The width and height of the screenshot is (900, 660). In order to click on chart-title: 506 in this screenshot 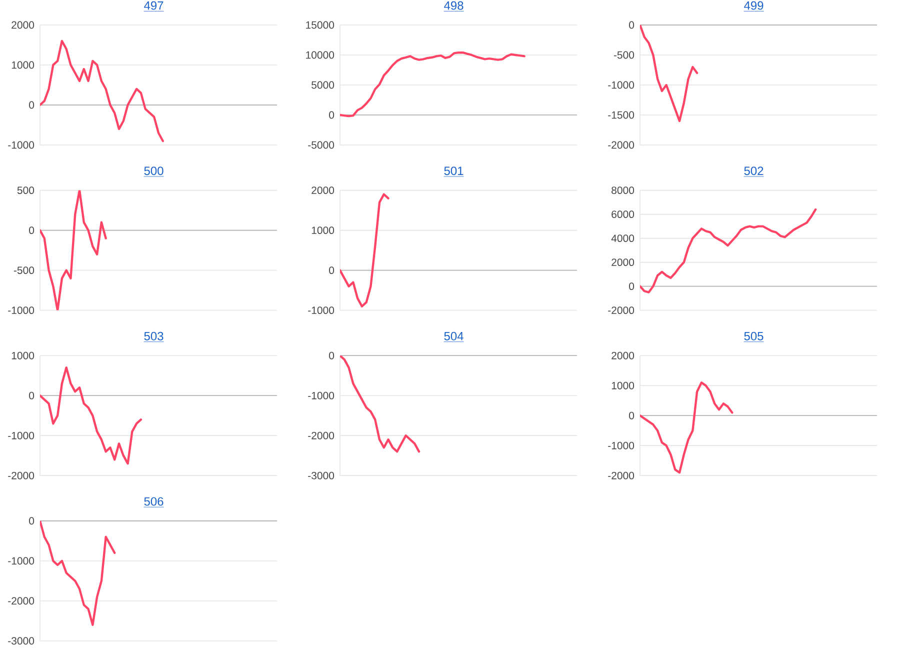, I will do `click(154, 501)`.